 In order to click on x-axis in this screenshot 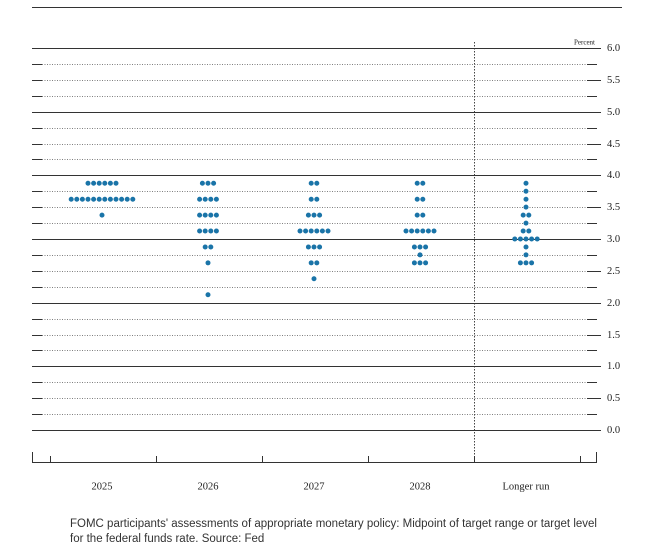, I will do `click(314, 457)`.